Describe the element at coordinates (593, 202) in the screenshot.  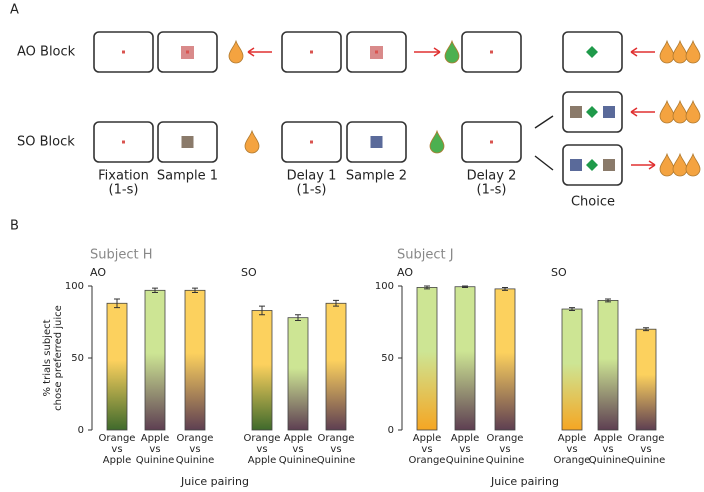
I see `stage-label: Choice` at that location.